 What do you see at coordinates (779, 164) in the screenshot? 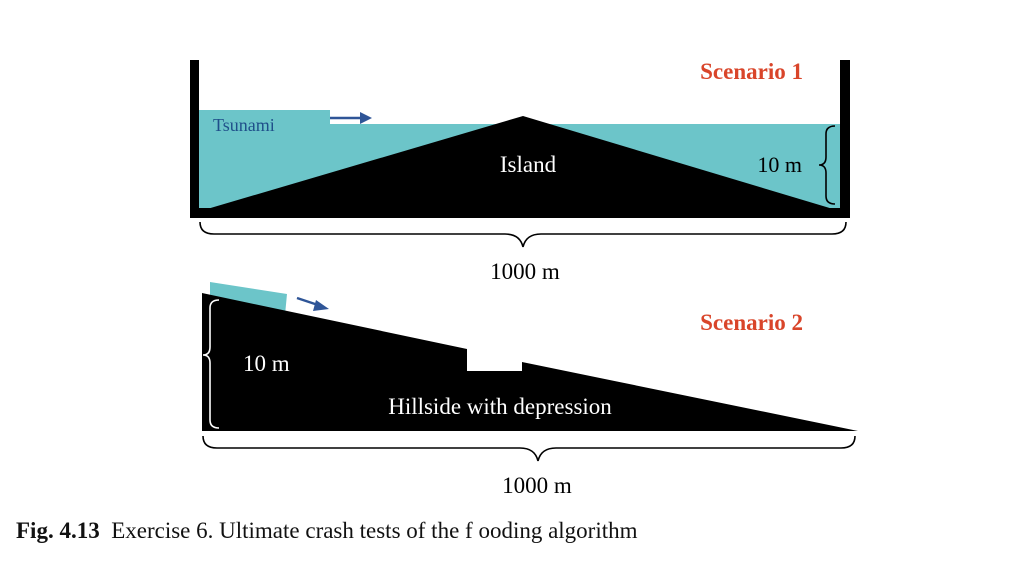
I see `scenario-1-depth-label: 10 m` at bounding box center [779, 164].